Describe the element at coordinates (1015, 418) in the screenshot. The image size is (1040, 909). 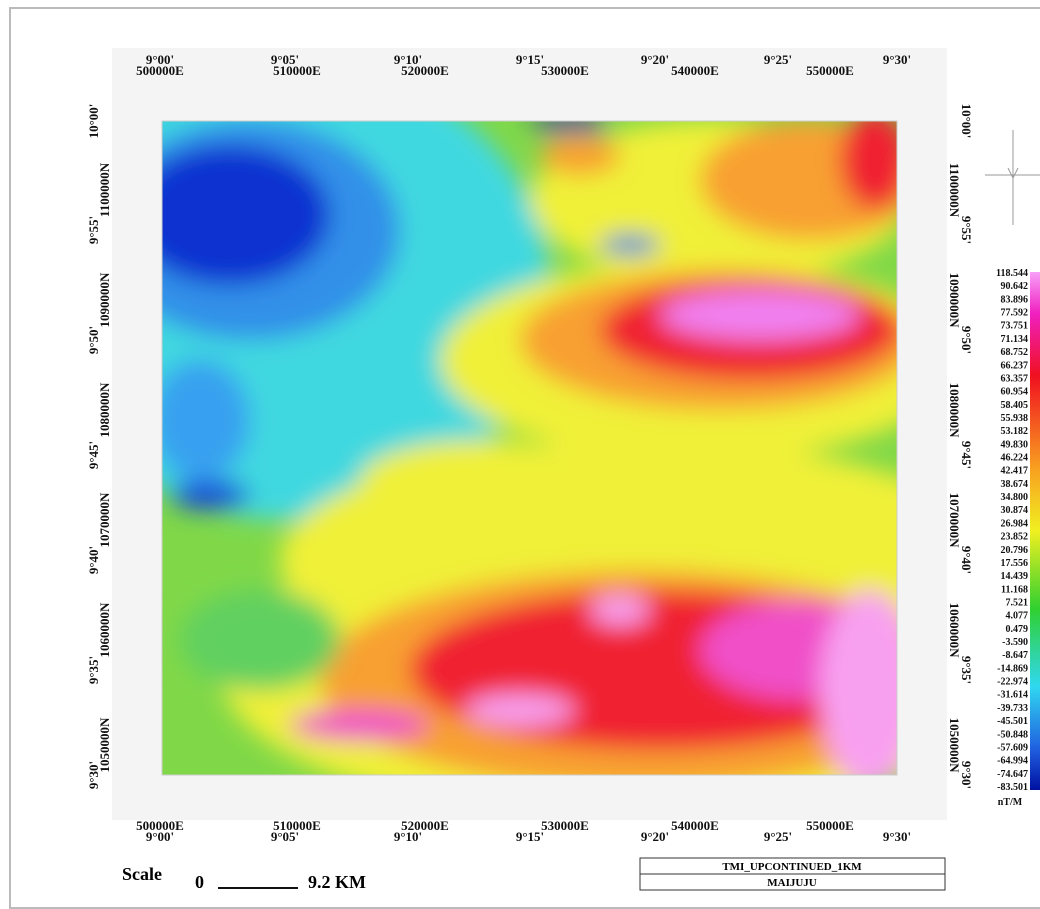
I see `legend-value: 55.938` at that location.